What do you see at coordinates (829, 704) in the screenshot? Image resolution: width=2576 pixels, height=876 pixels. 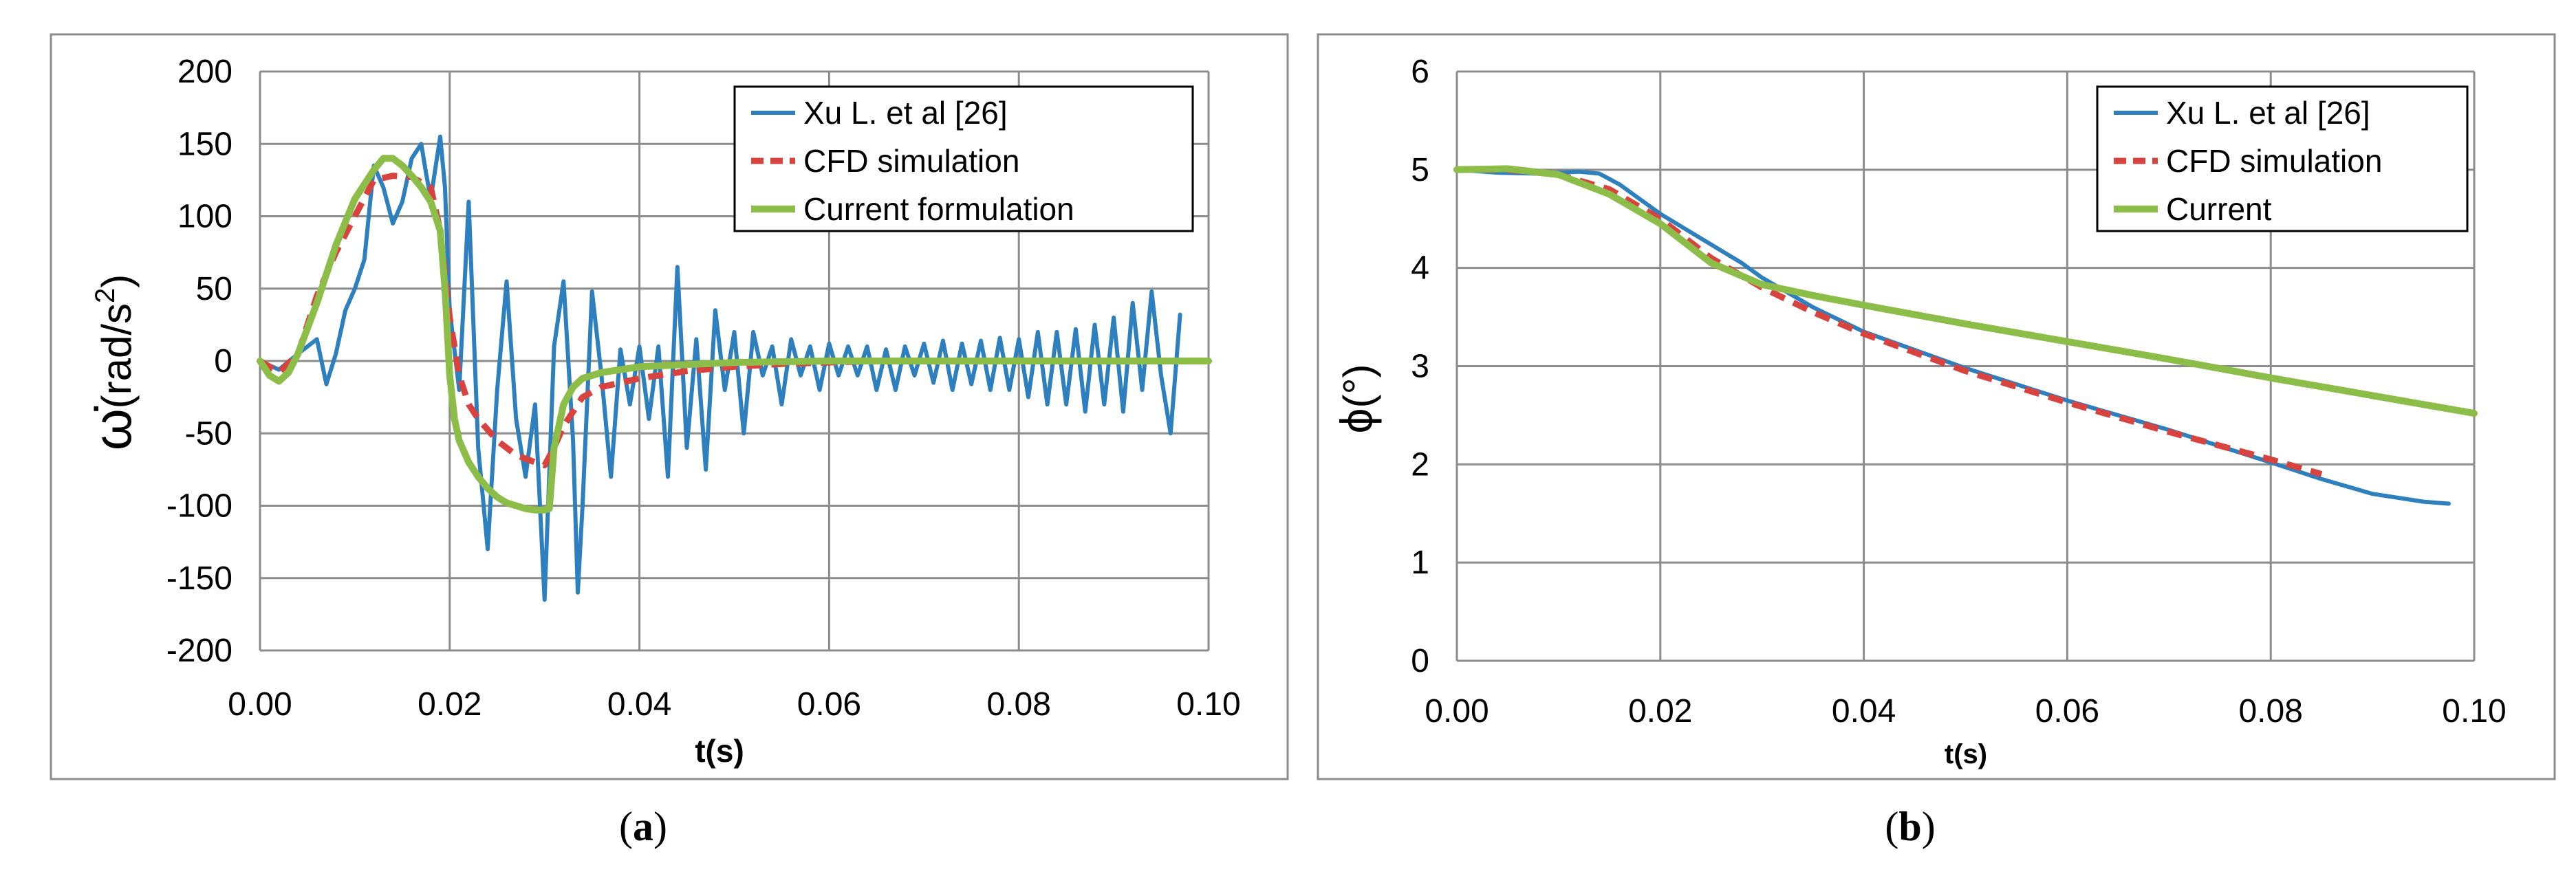 I see `chart-a-x-tick-label: 0.06` at bounding box center [829, 704].